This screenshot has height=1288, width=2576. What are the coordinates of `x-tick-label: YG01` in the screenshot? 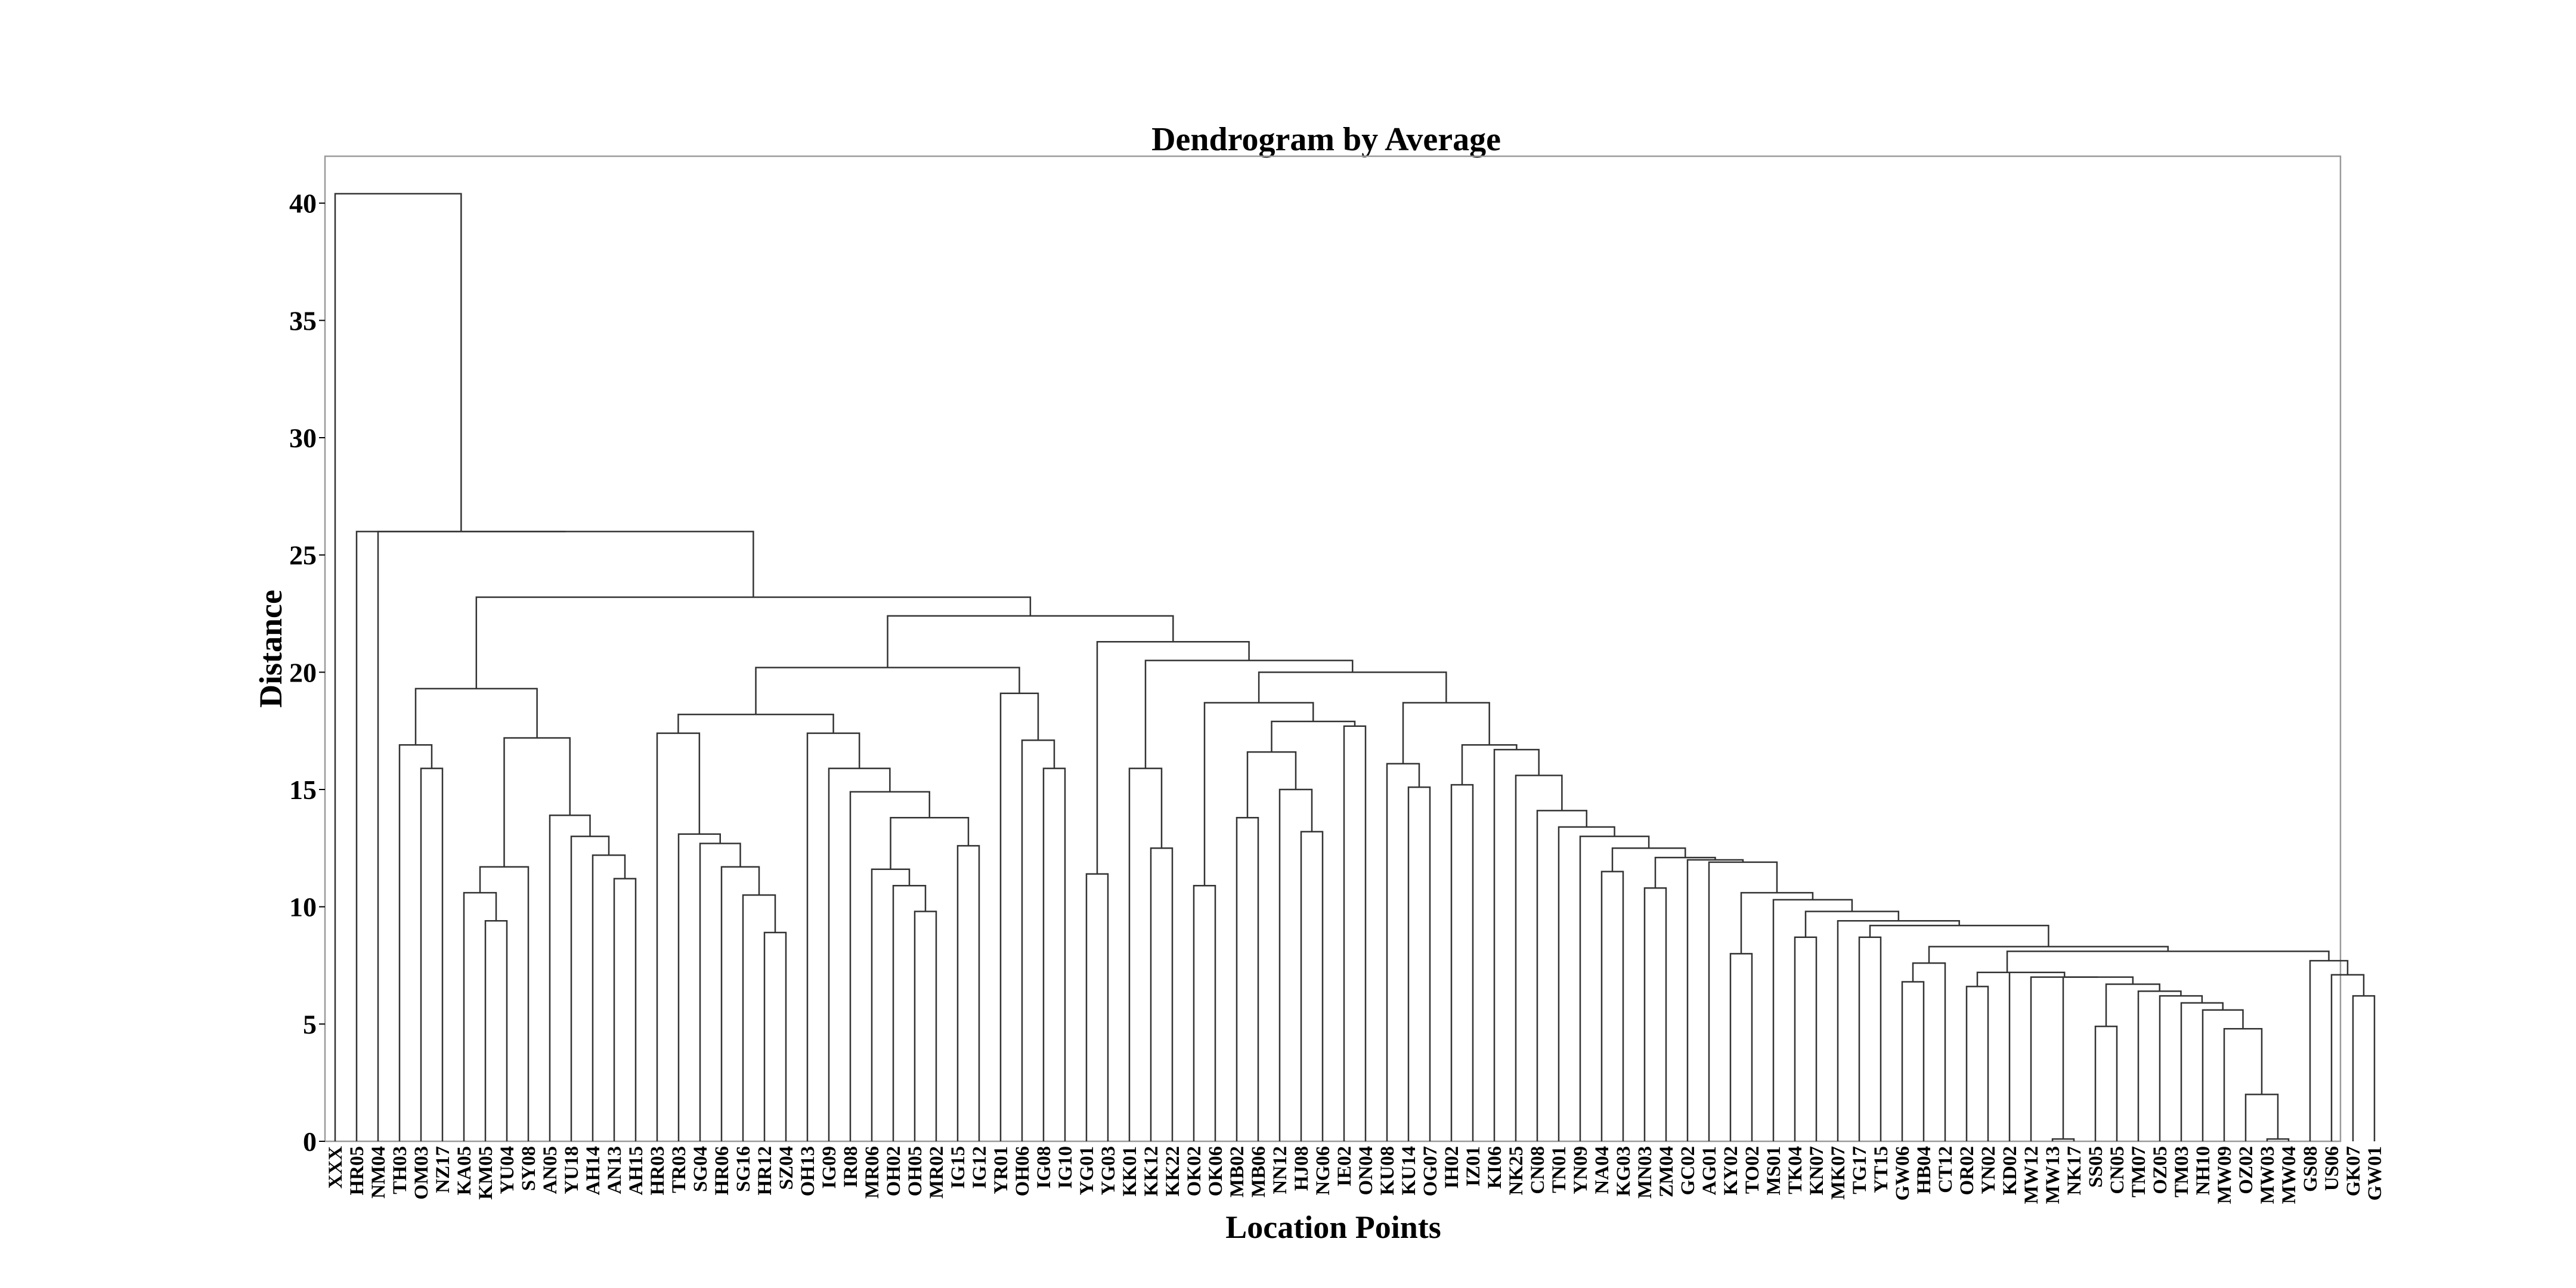 It's located at (1087, 1171).